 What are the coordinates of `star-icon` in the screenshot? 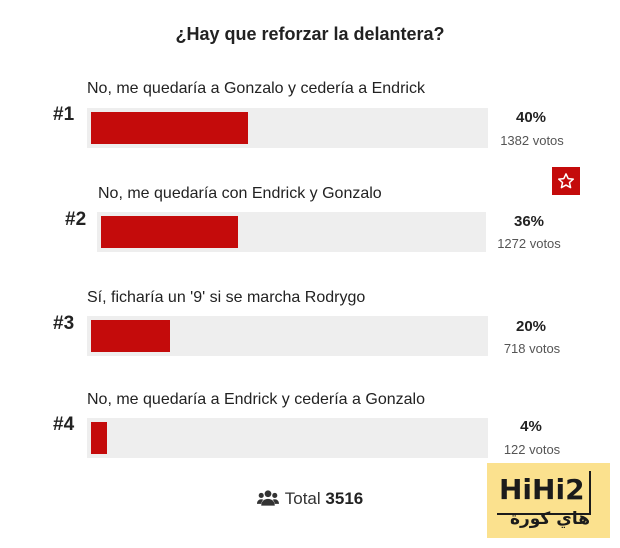 It's located at (566, 181).